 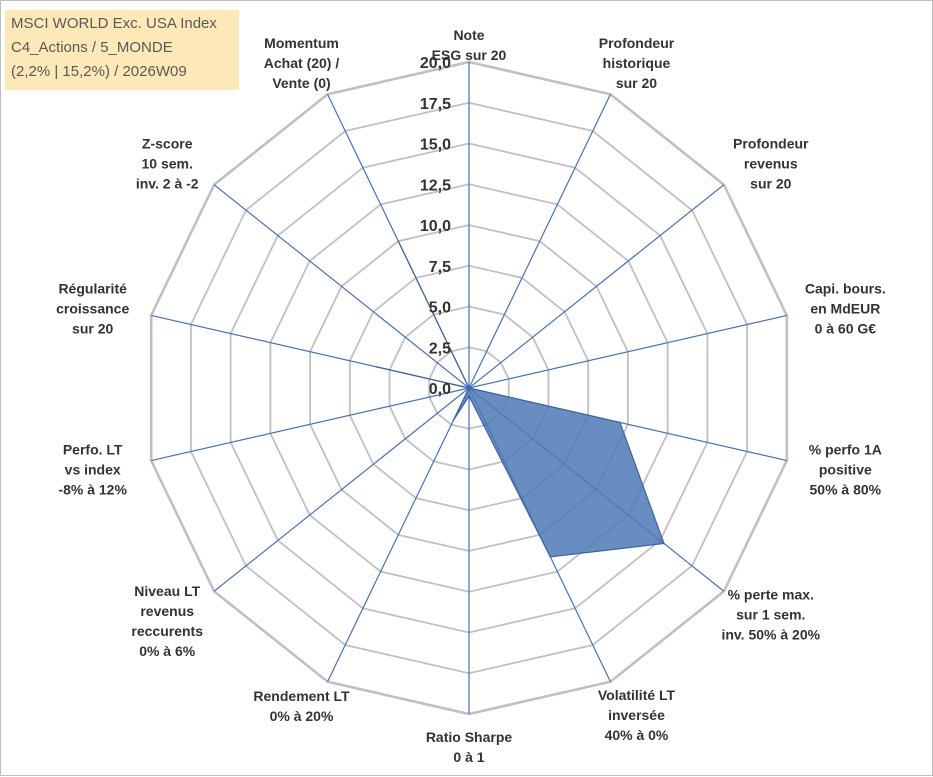 I want to click on axis-label-7-line-1: 0 à 1, so click(x=468, y=757).